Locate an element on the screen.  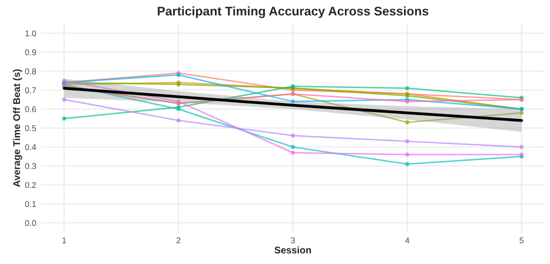
y-tick-label: 0.2 is located at coordinates (30, 185).